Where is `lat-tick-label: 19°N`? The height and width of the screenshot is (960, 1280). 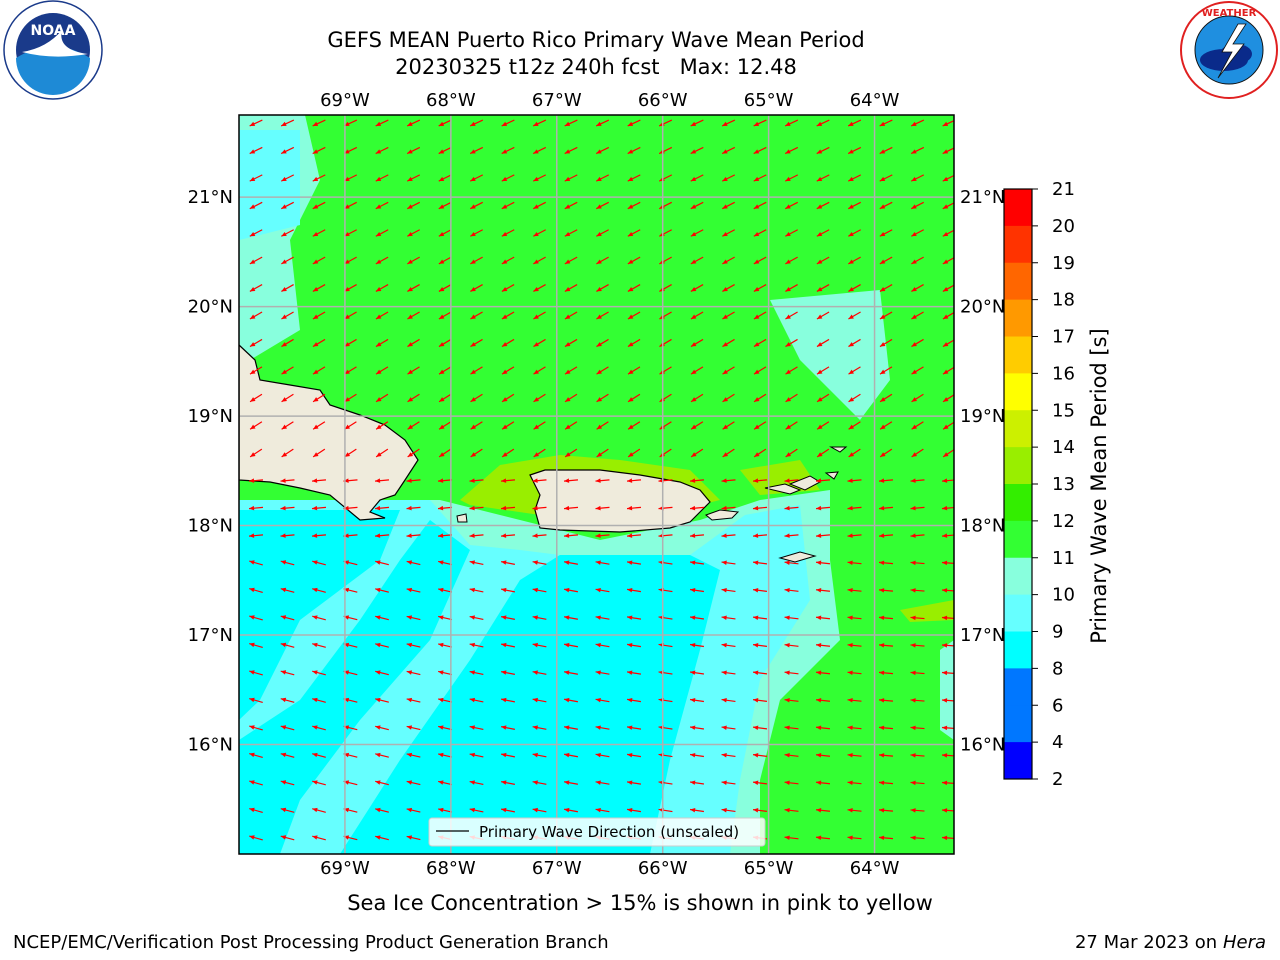 lat-tick-label: 19°N is located at coordinates (210, 416).